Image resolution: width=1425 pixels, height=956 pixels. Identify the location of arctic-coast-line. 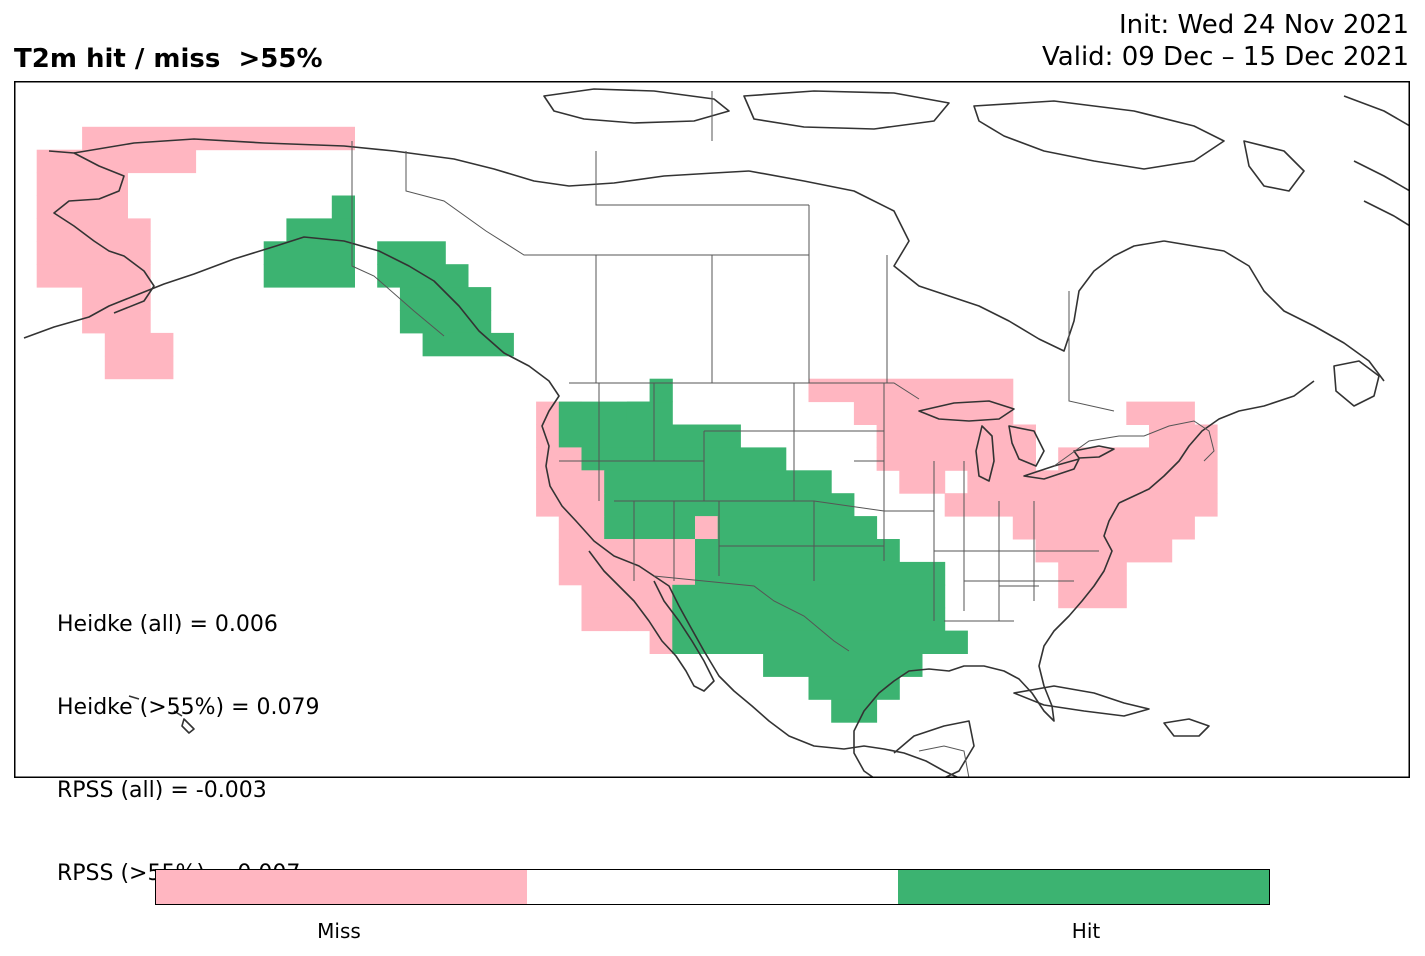
(411, 162).